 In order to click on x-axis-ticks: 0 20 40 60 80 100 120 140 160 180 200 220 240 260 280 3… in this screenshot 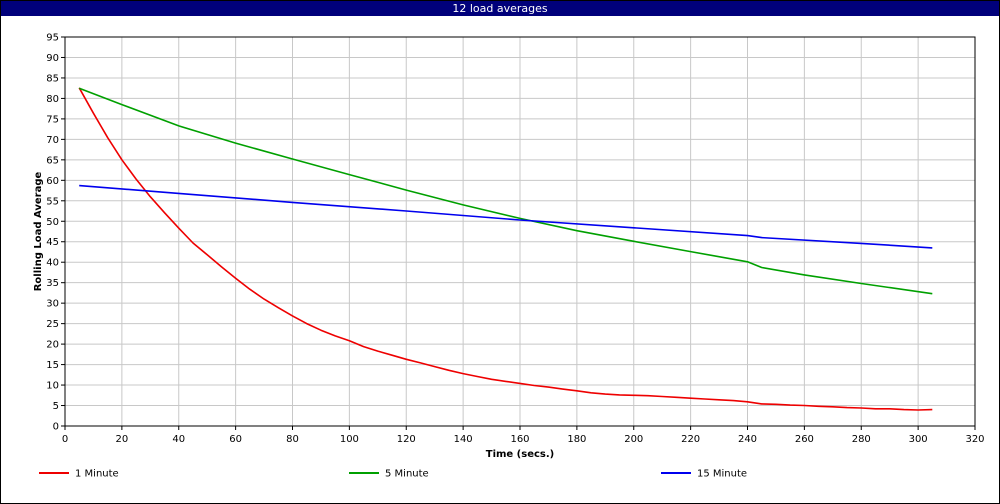, I will do `click(523, 435)`.